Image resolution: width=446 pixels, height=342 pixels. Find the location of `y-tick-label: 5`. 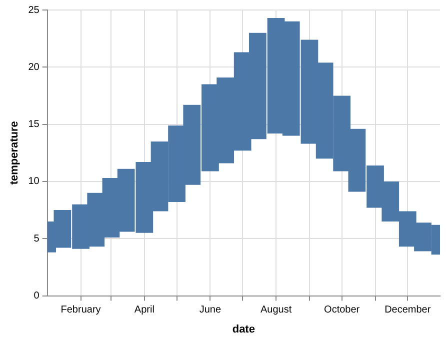

y-tick-label: 5 is located at coordinates (37, 238).